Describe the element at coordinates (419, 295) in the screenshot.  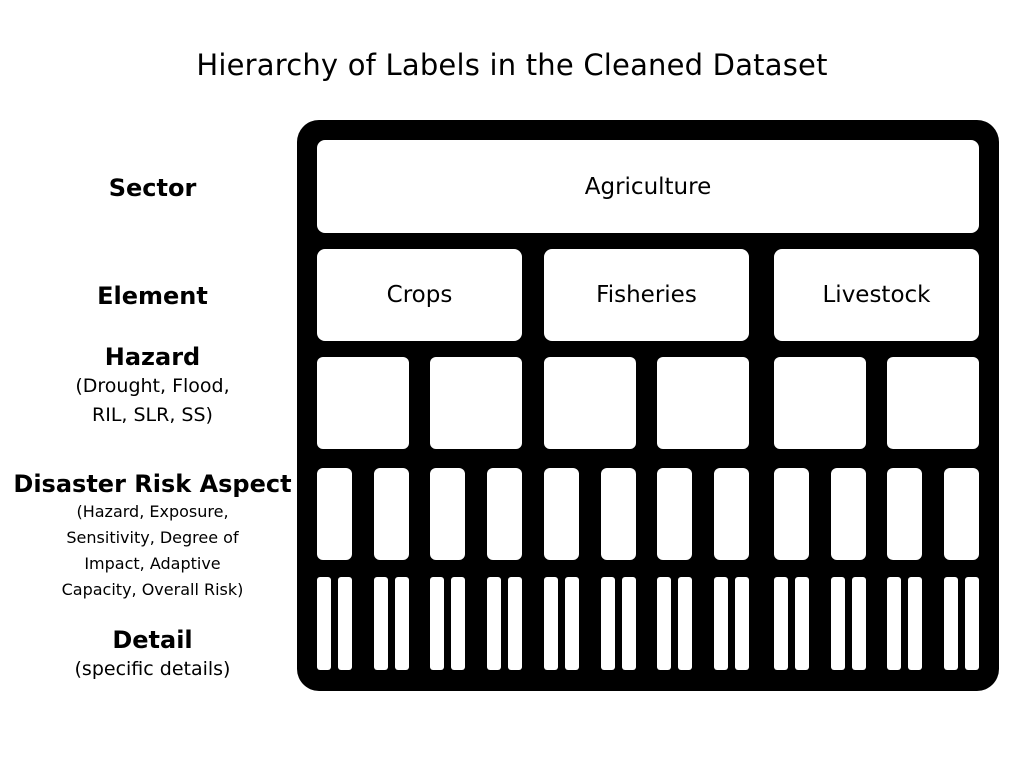
I see `element-box-crops: Crops` at that location.